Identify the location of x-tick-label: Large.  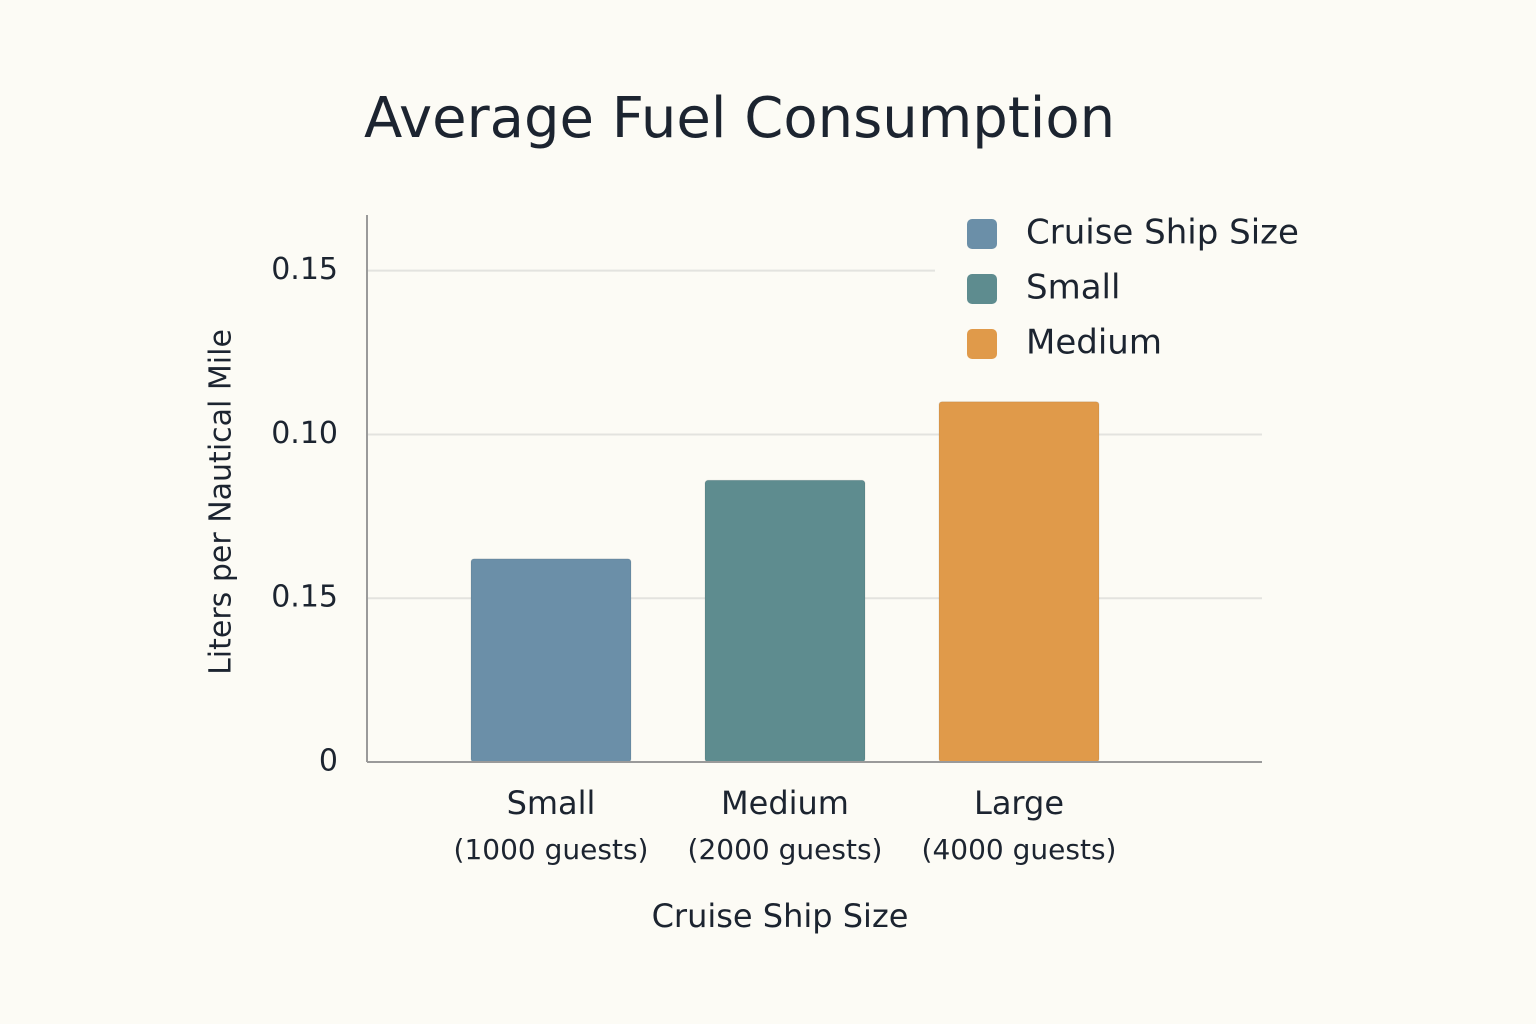
(1019, 803).